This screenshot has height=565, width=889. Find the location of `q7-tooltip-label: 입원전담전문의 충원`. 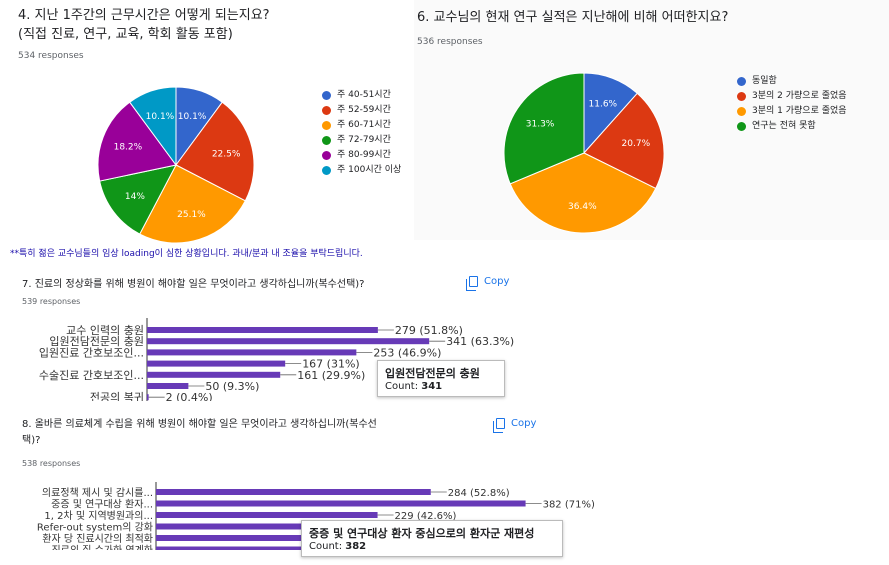

q7-tooltip-label: 입원전담전문의 충원 is located at coordinates (432, 373).